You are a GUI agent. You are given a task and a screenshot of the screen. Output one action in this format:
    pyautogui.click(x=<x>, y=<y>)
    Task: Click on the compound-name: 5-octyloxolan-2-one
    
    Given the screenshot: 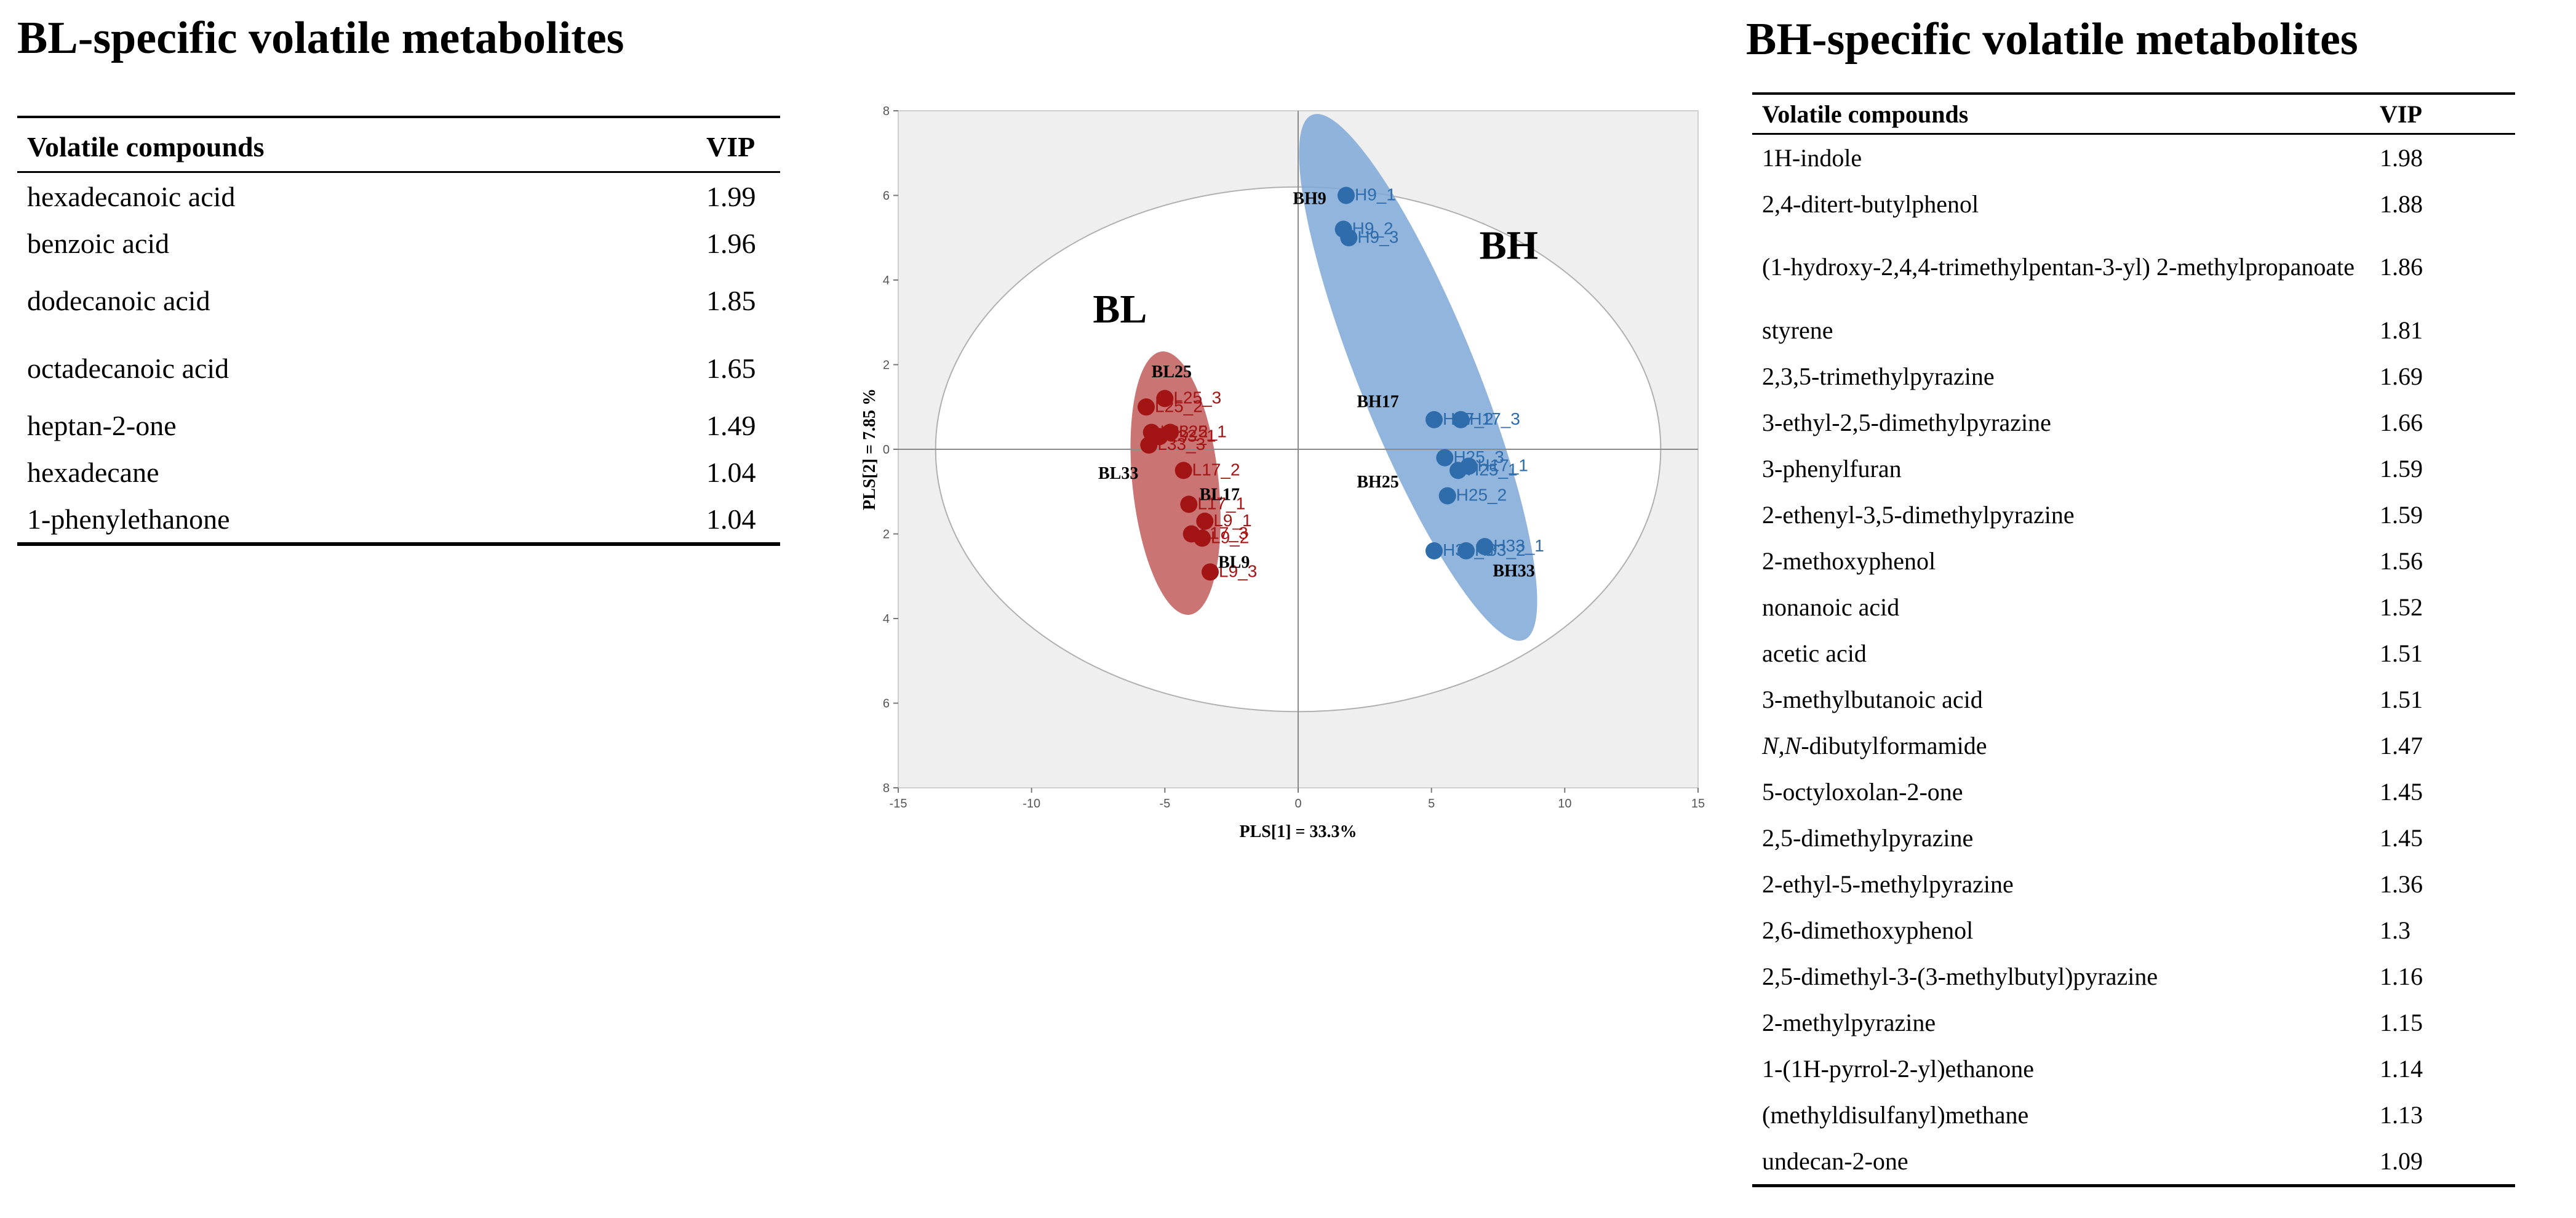 What is the action you would take?
    pyautogui.click(x=1863, y=792)
    